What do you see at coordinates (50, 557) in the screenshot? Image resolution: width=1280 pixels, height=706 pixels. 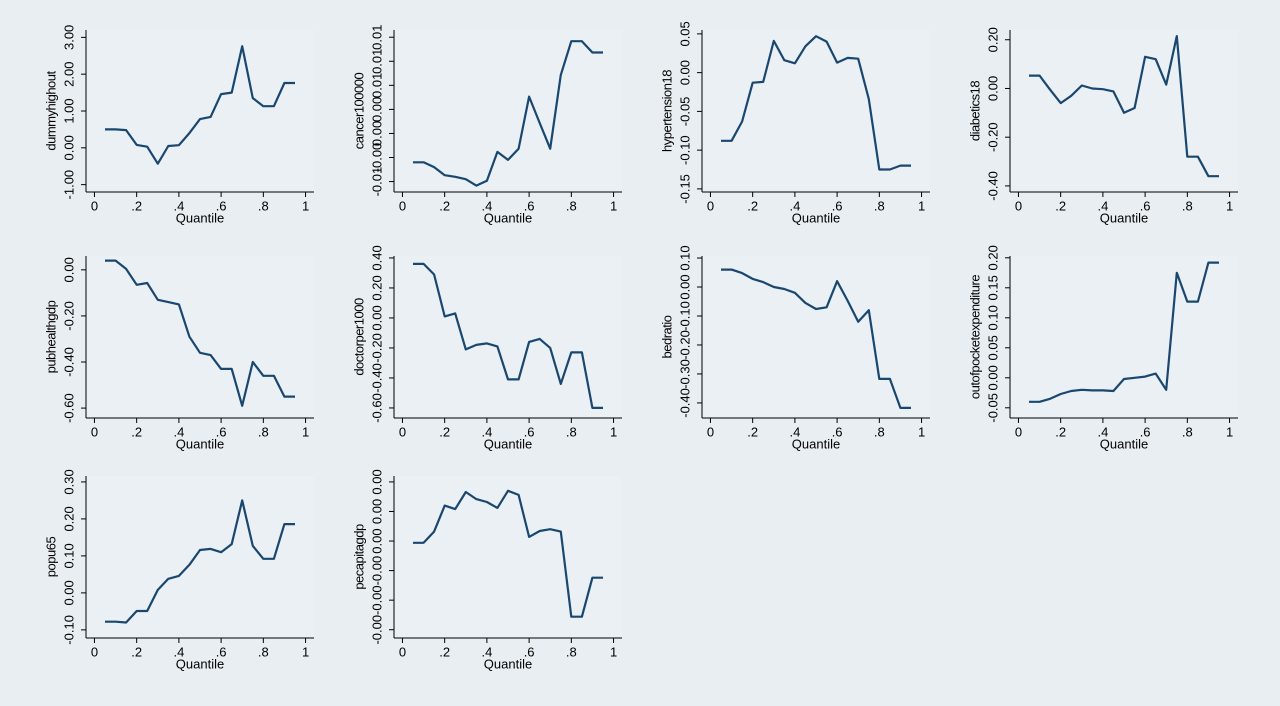 I see `y-axis-title: popu65` at bounding box center [50, 557].